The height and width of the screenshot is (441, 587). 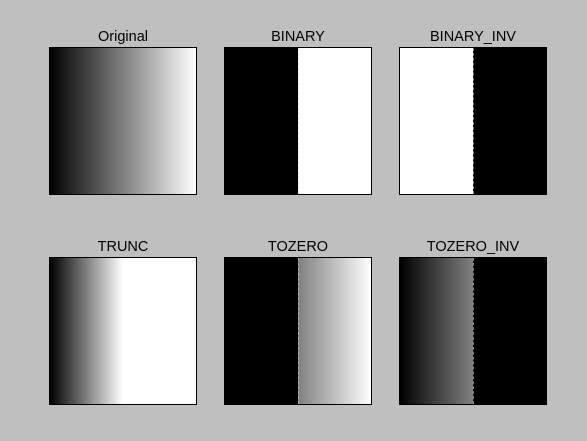 I want to click on panel-title-binary: BINARY, so click(x=298, y=37).